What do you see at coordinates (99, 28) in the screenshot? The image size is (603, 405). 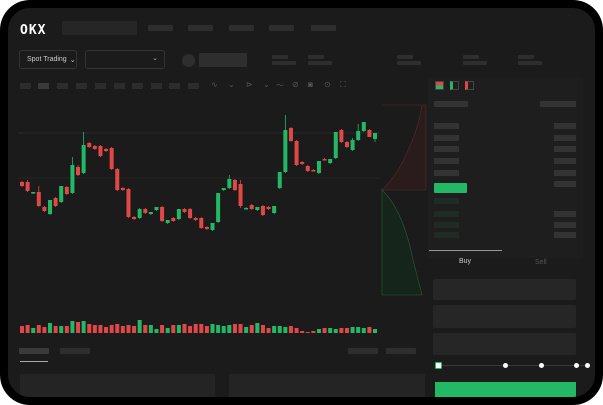 I see `search-bar` at bounding box center [99, 28].